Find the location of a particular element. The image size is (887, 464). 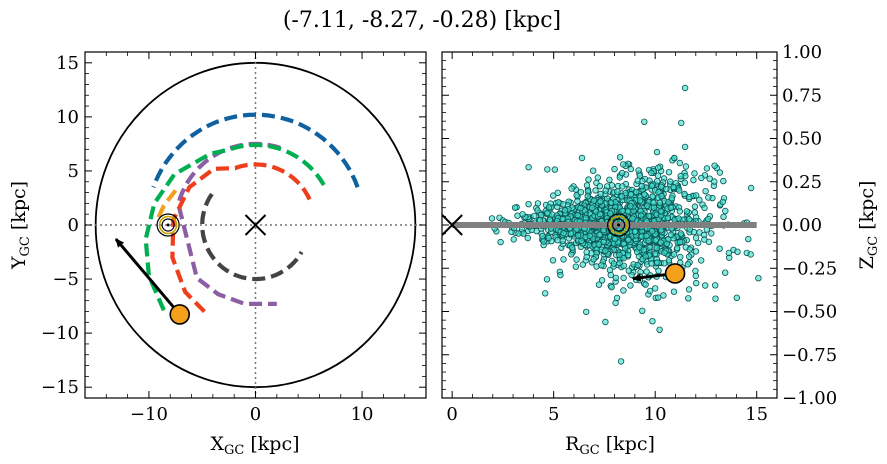

rz-y-tick-label: 0.75 is located at coordinates (802, 95).